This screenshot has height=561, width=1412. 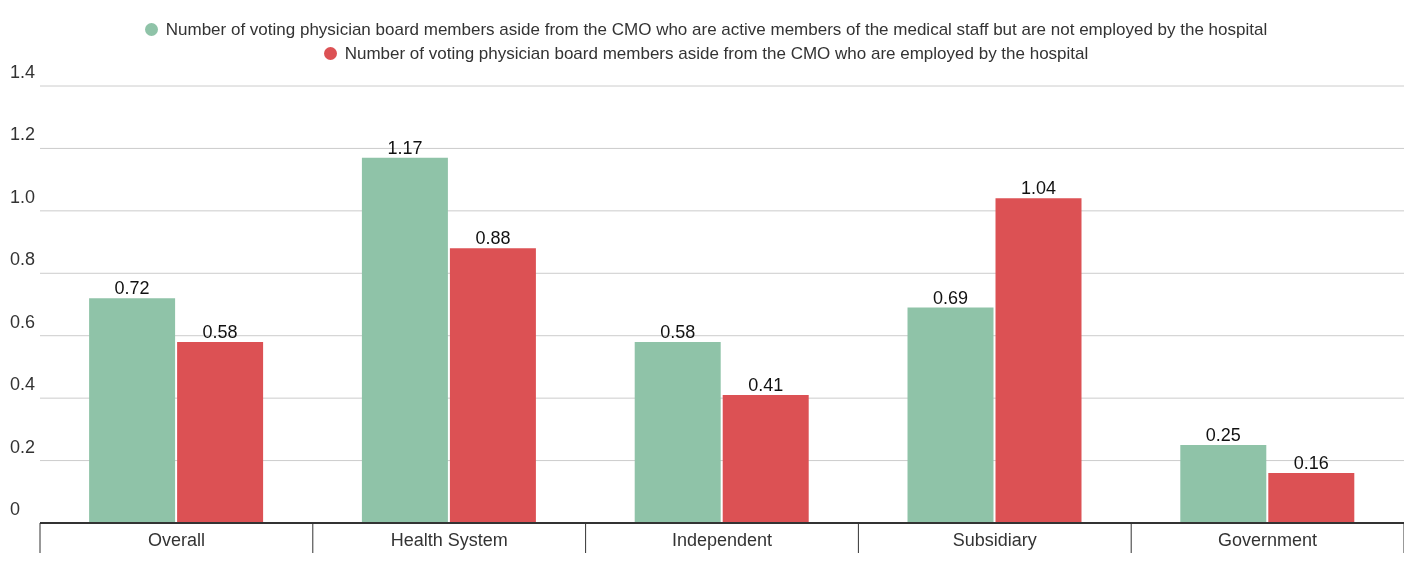 I want to click on x-tick-label: Independent, so click(x=722, y=540).